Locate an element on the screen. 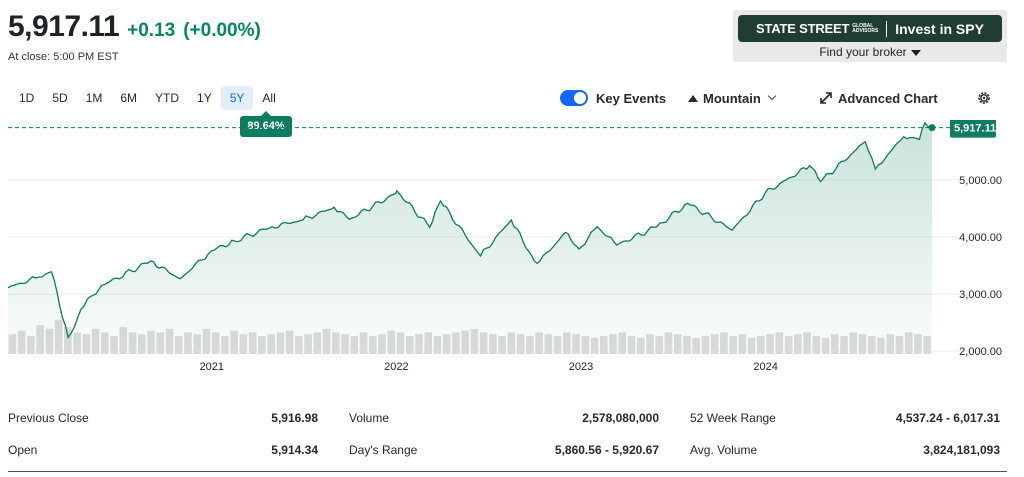 This screenshot has height=477, width=1024. stat-value: 4,537.24 - 6,017.31 is located at coordinates (947, 418).